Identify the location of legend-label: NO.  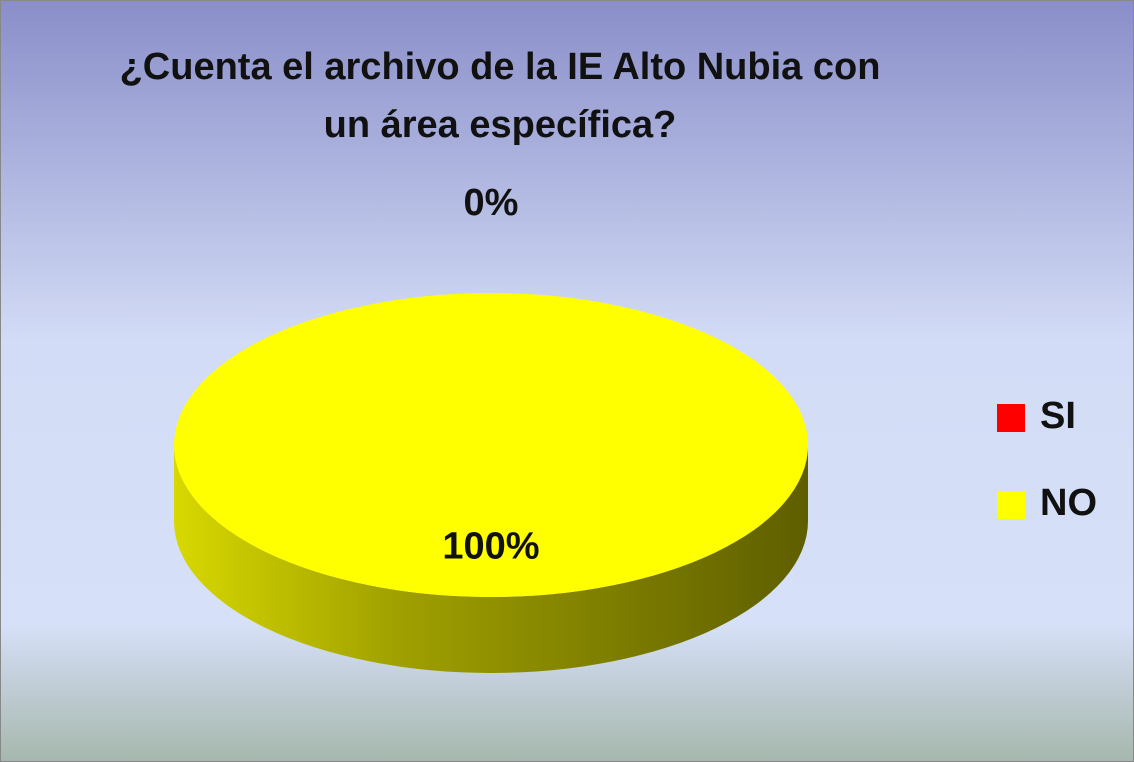
(1068, 503).